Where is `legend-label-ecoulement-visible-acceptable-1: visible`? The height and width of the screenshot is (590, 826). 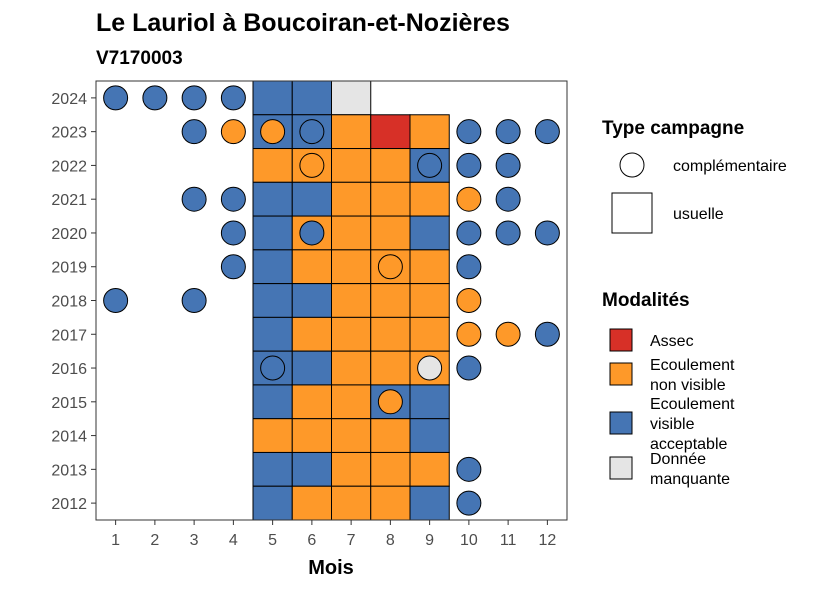 legend-label-ecoulement-visible-acceptable-1: visible is located at coordinates (672, 424).